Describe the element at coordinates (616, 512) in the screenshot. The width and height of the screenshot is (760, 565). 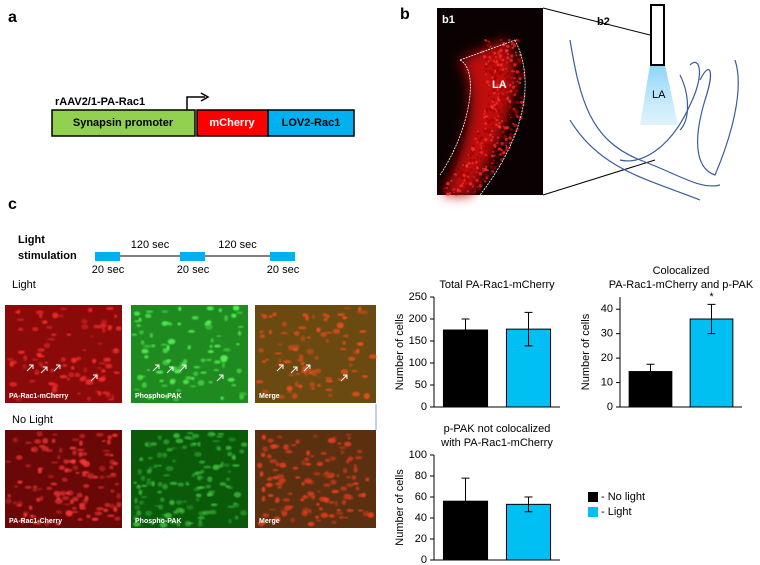
I see `legend-label: - Light` at that location.